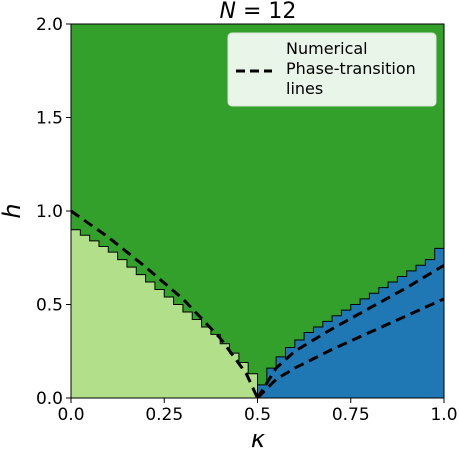  What do you see at coordinates (49, 306) in the screenshot?
I see `y-tick-label: 0.5` at bounding box center [49, 306].